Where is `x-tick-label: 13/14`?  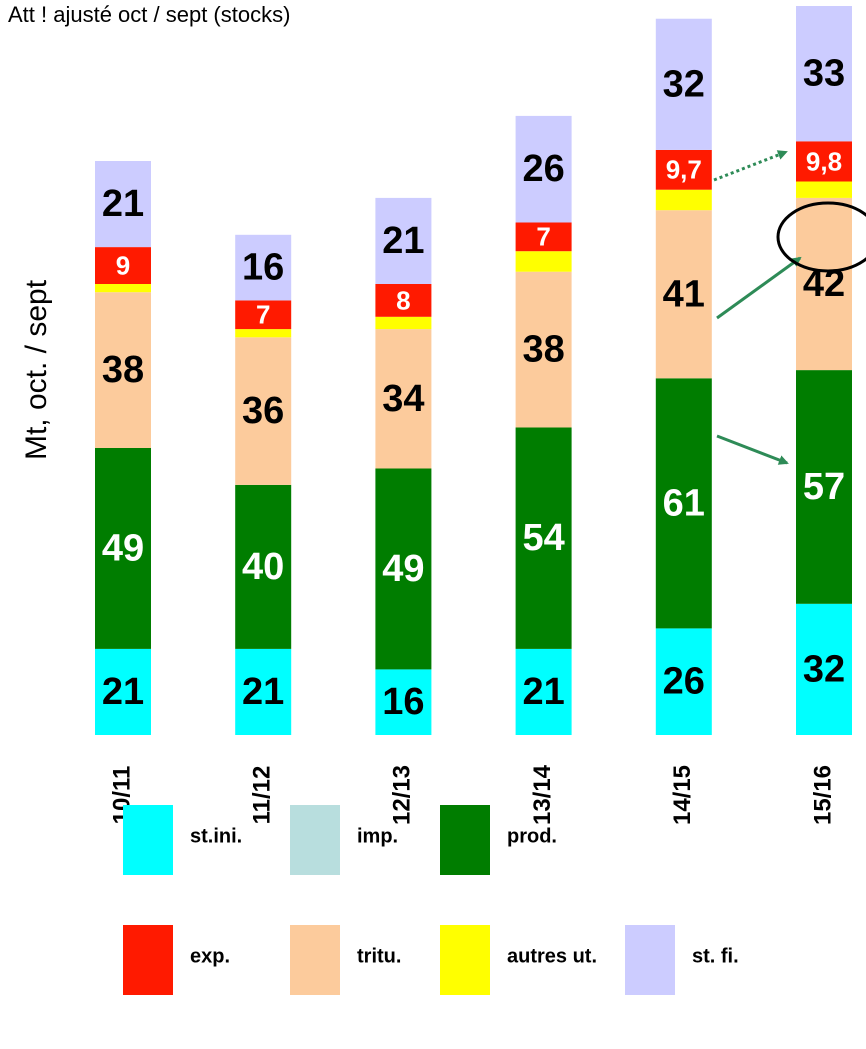 x-tick-label: 13/14 is located at coordinates (542, 794).